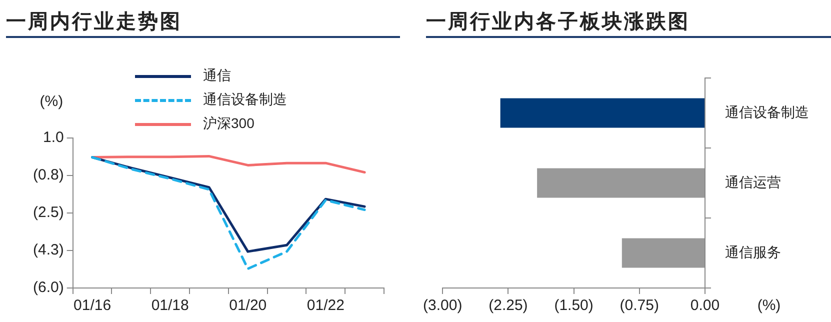 This screenshot has width=831, height=322. I want to click on x-tick-label: 01/20, so click(248, 305).